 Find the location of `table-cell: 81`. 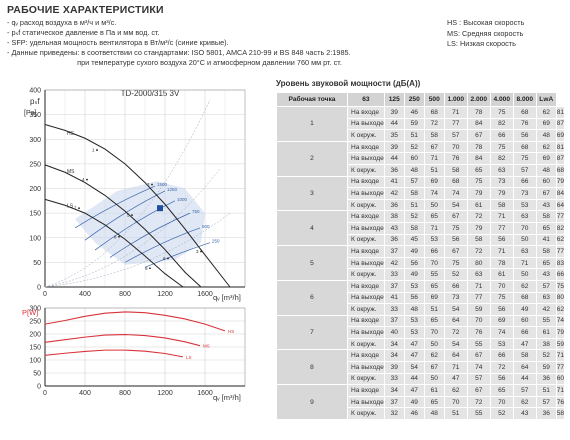

table-cell: 81 is located at coordinates (560, 112).